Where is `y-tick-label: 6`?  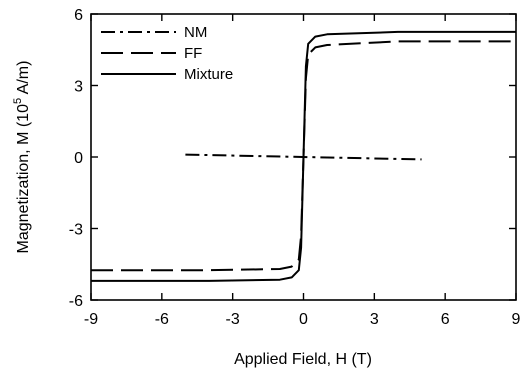
y-tick-label: 6 is located at coordinates (78, 15).